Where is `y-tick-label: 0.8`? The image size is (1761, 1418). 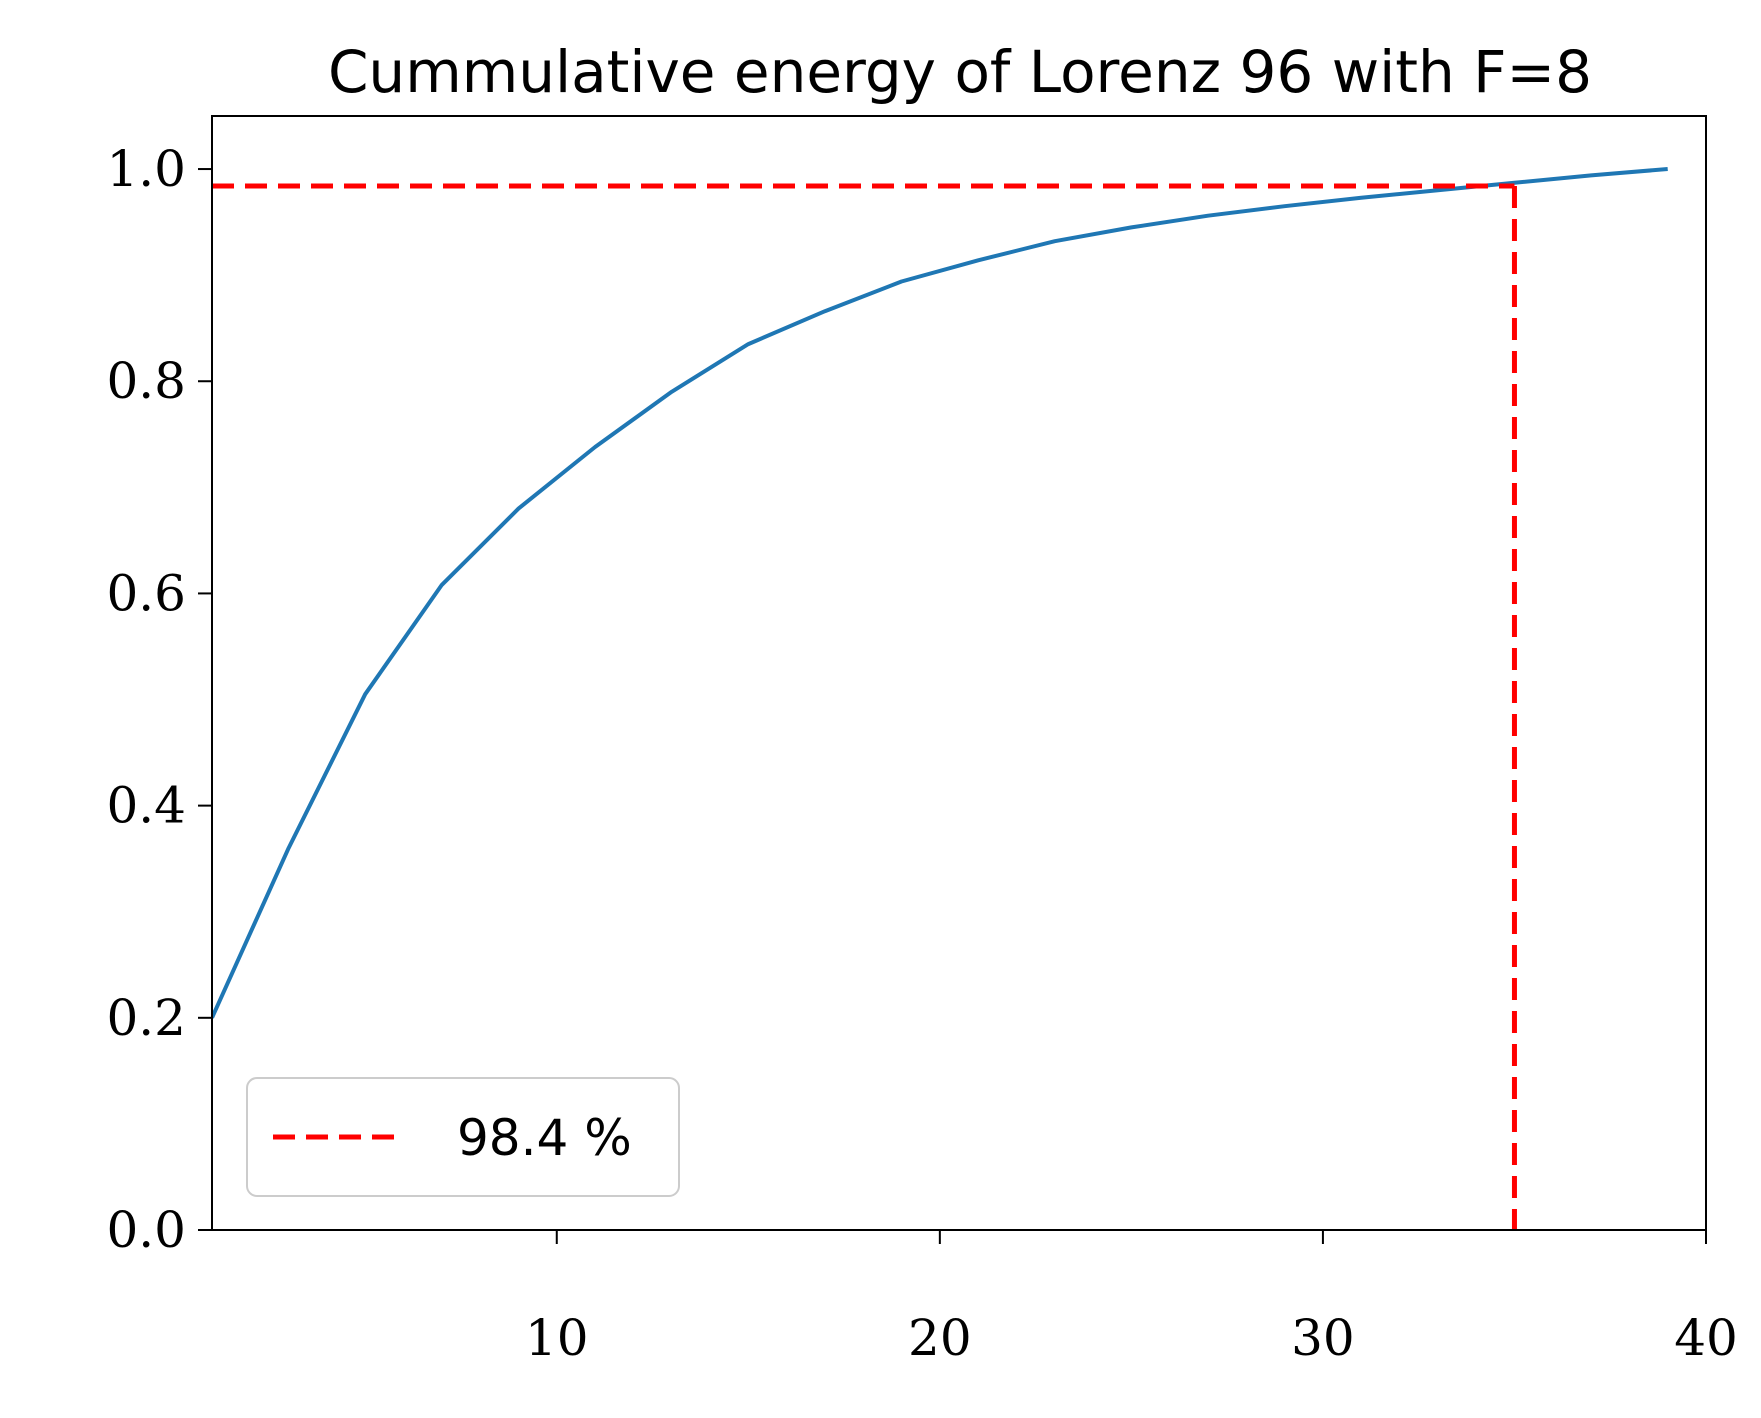
y-tick-label: 0.8 is located at coordinates (146, 381).